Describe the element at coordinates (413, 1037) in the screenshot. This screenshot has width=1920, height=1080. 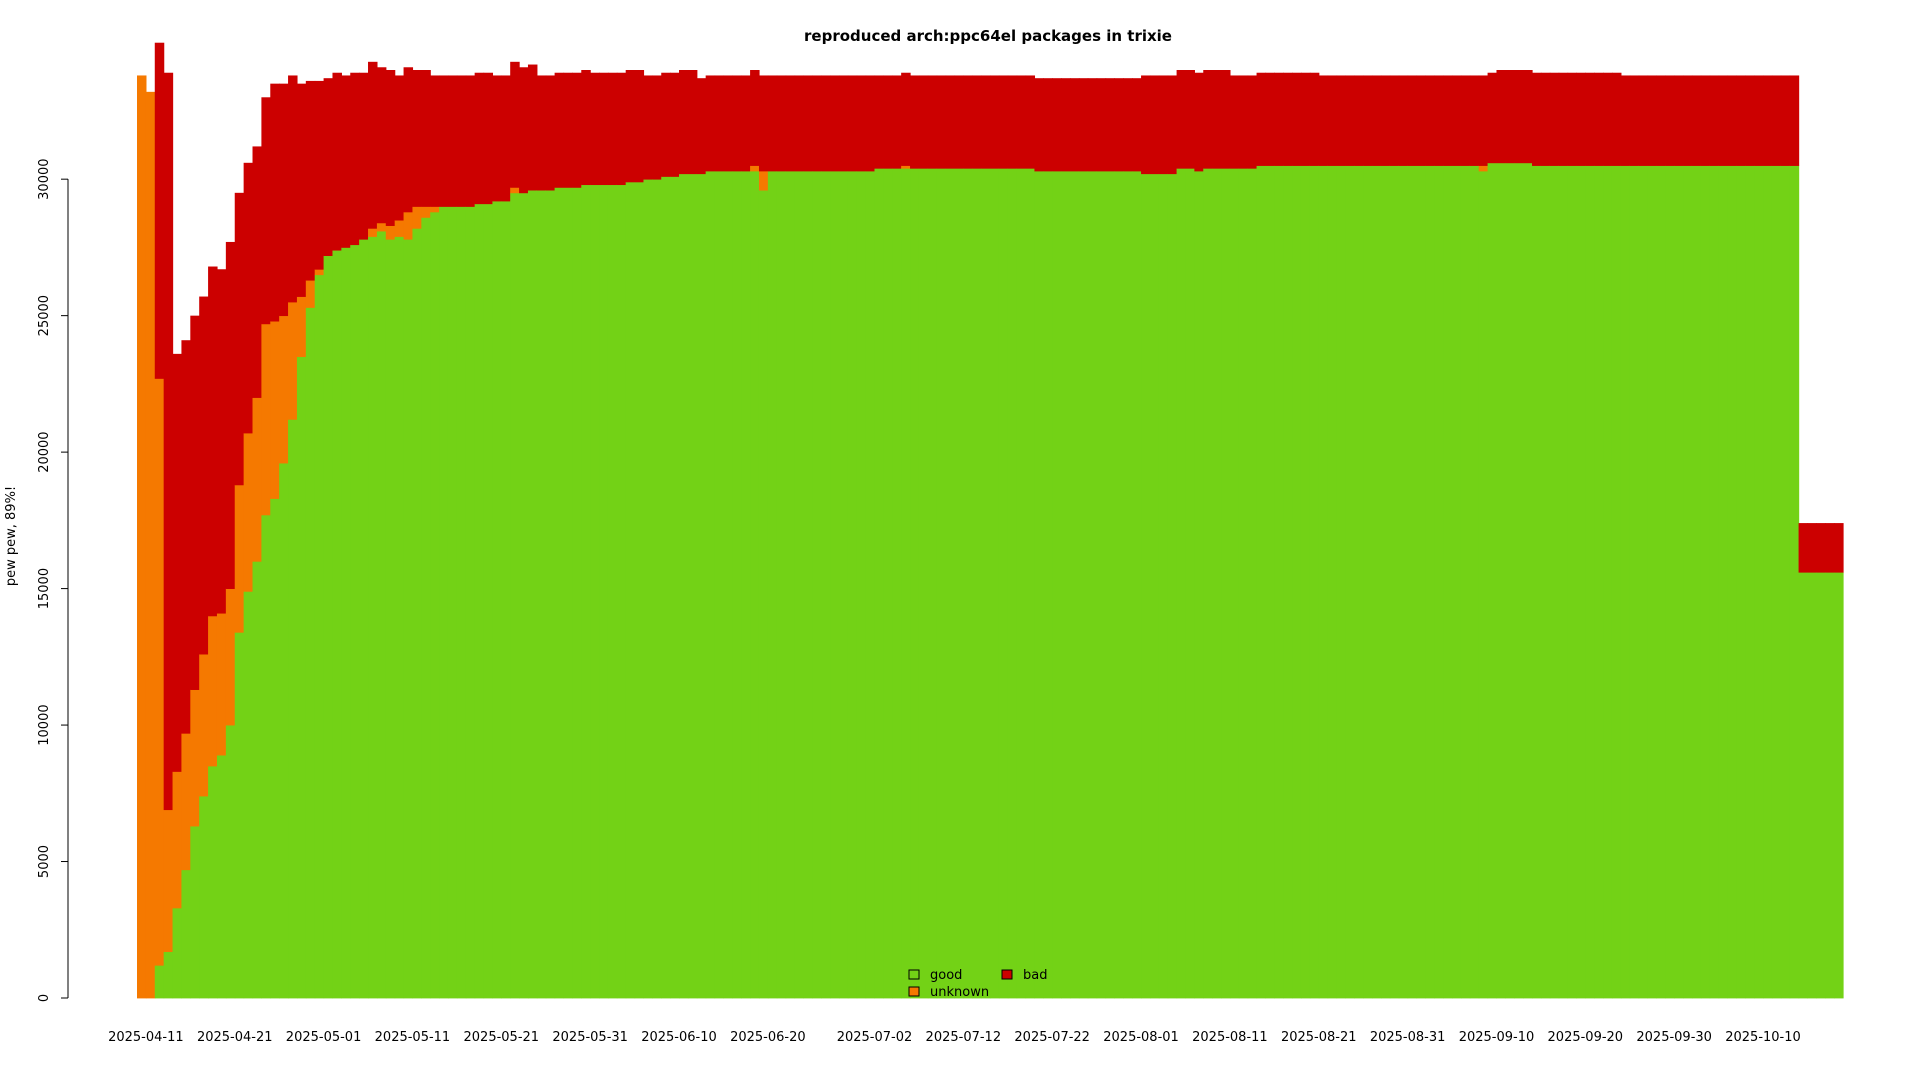
I see `x-tick-label: 2025-05-11` at that location.